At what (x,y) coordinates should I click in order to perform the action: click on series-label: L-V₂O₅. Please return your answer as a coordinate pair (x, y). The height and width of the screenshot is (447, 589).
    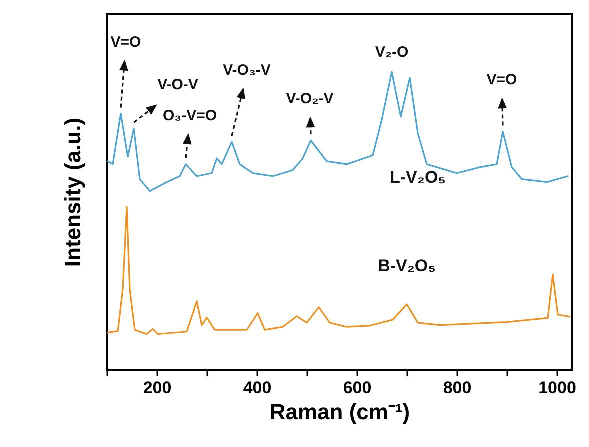
    Looking at the image, I should click on (418, 178).